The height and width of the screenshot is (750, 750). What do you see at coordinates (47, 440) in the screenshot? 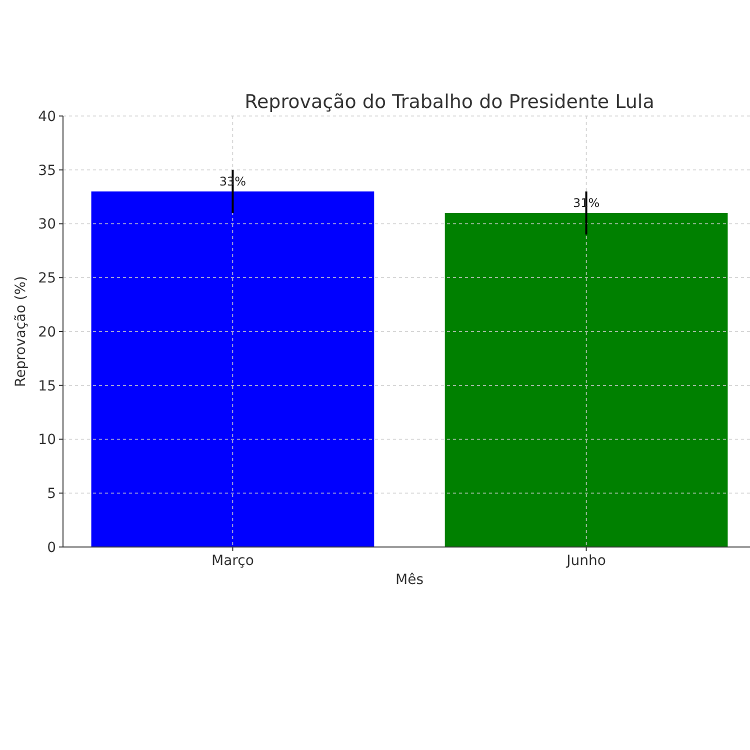
I see `y-tick-label: 10` at bounding box center [47, 440].